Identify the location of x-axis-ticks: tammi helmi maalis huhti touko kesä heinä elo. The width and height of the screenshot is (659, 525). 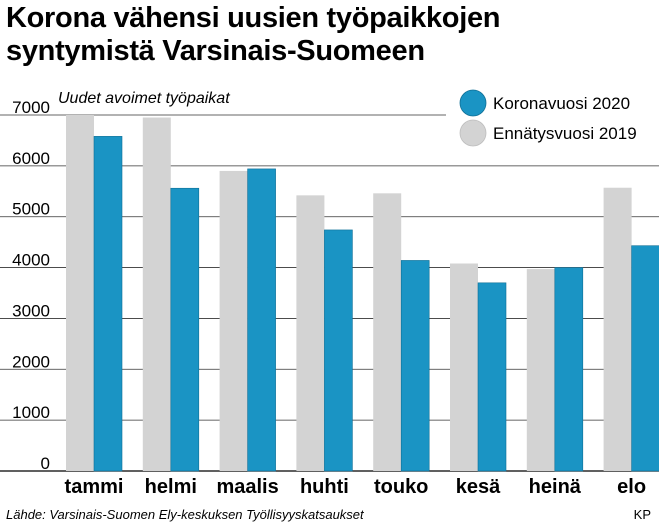
(356, 487).